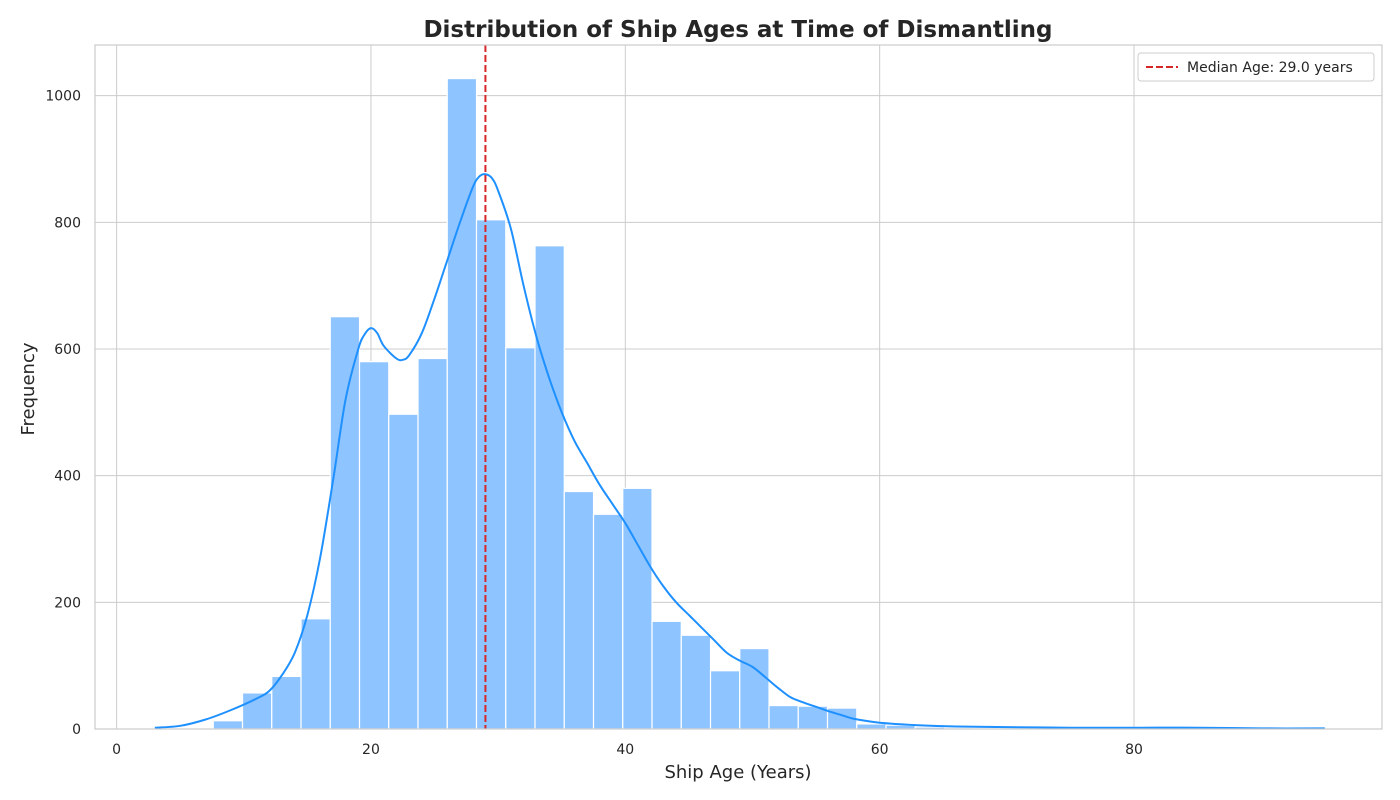  What do you see at coordinates (371, 750) in the screenshot?
I see `x-tick-label: 20` at bounding box center [371, 750].